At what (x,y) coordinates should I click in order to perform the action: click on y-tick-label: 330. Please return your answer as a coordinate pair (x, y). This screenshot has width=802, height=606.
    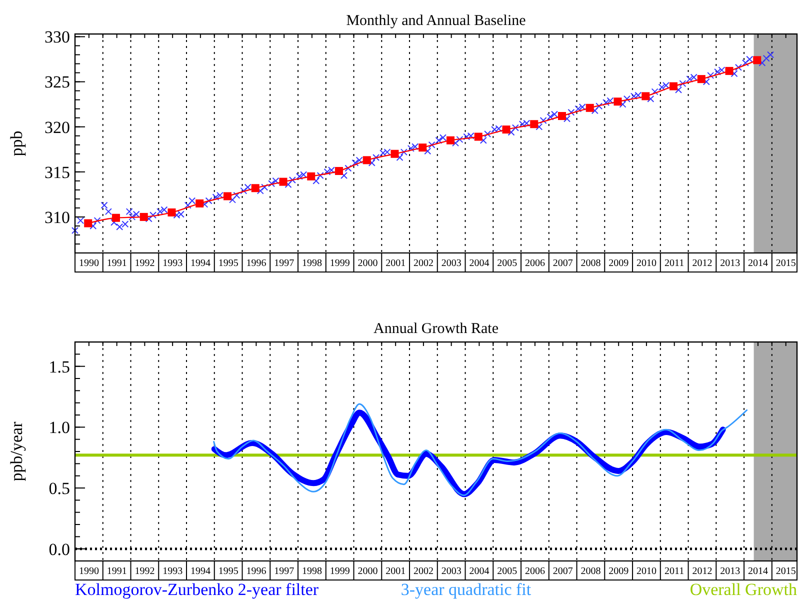
    Looking at the image, I should click on (57, 37).